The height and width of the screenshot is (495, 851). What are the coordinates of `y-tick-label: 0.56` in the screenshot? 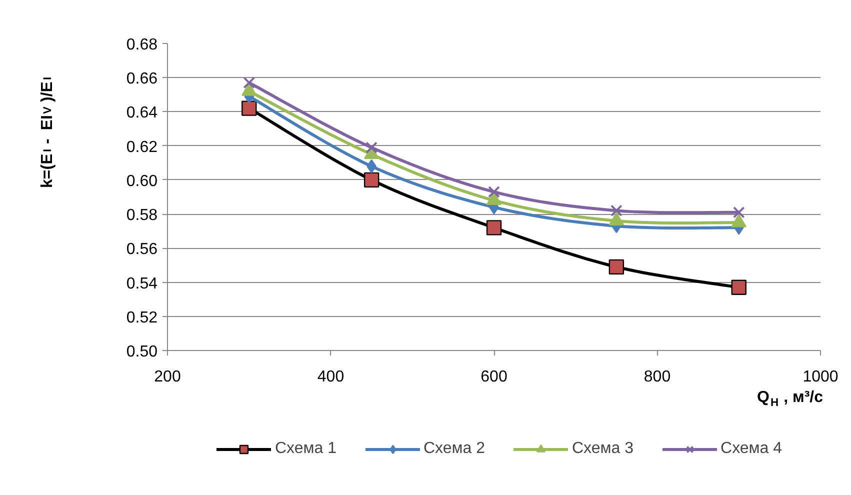 It's located at (142, 249).